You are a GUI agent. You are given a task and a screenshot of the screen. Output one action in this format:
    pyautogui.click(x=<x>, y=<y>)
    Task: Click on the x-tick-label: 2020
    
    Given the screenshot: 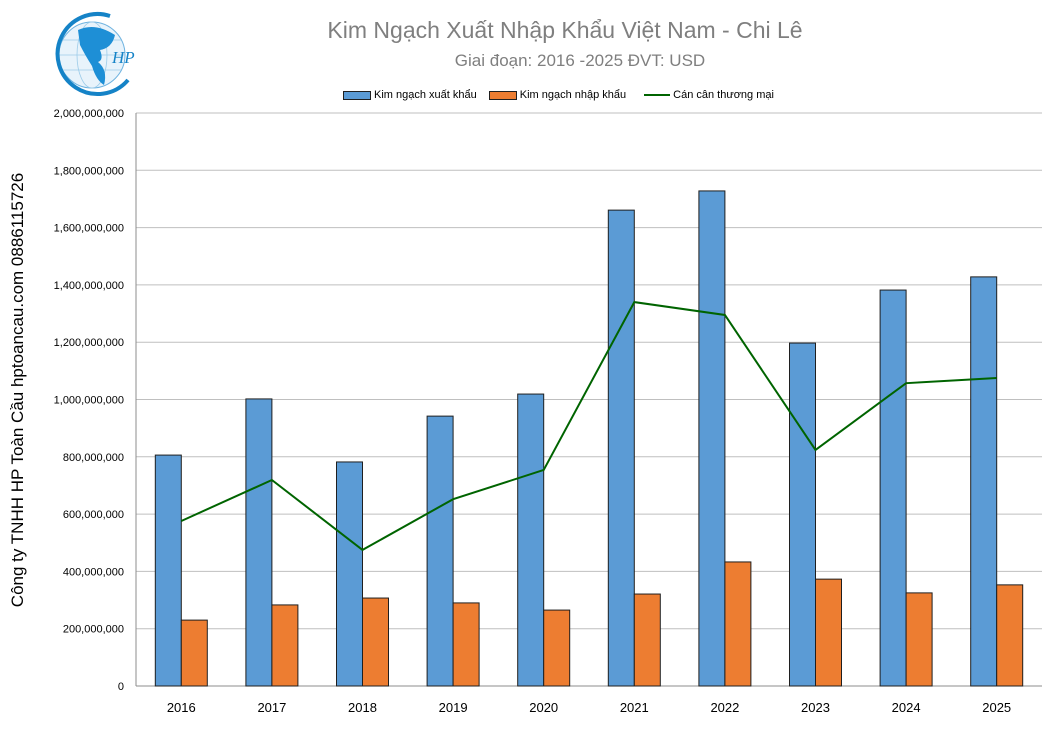 What is the action you would take?
    pyautogui.click(x=543, y=707)
    